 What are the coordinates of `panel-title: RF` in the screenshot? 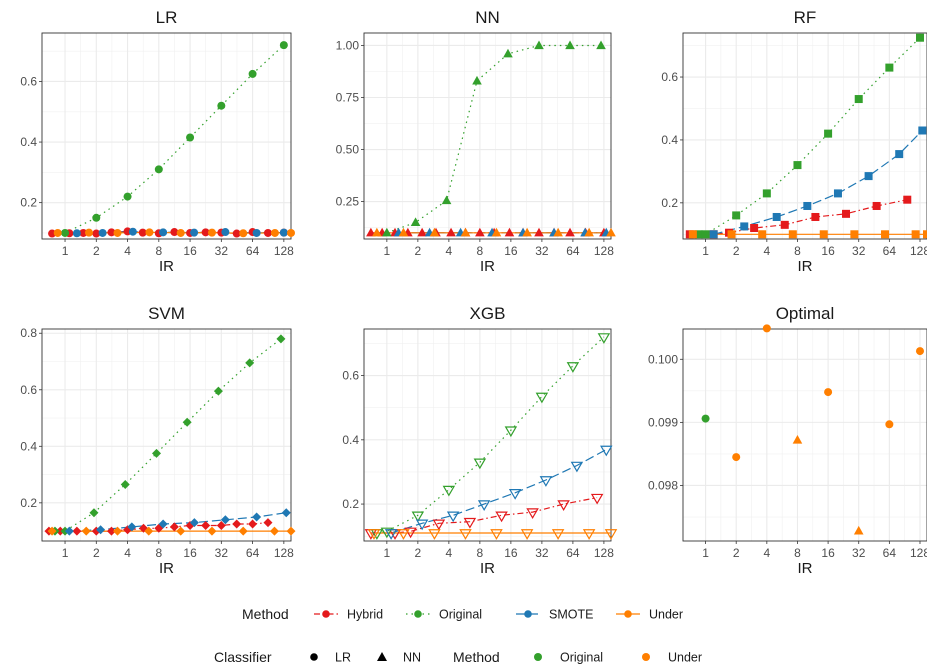 It's located at (805, 17).